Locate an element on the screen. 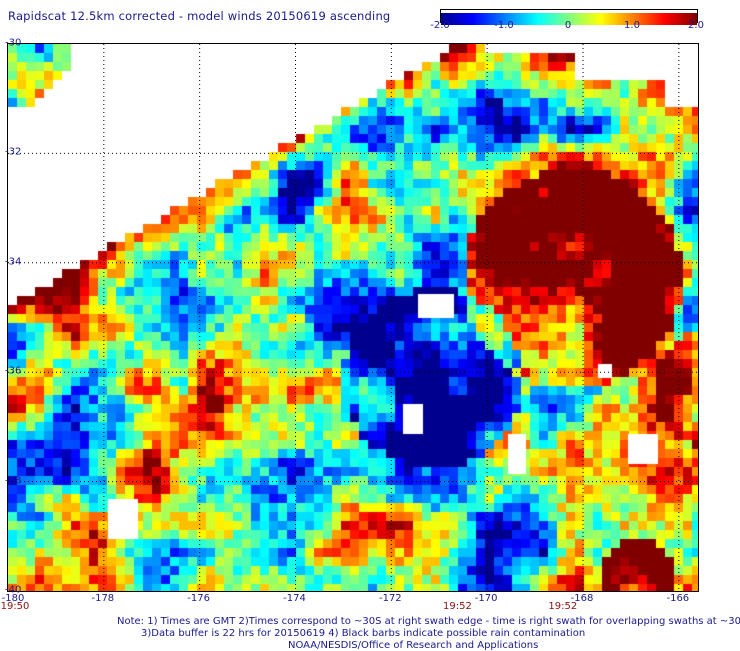  latitude-label: -34 is located at coordinates (13, 262).